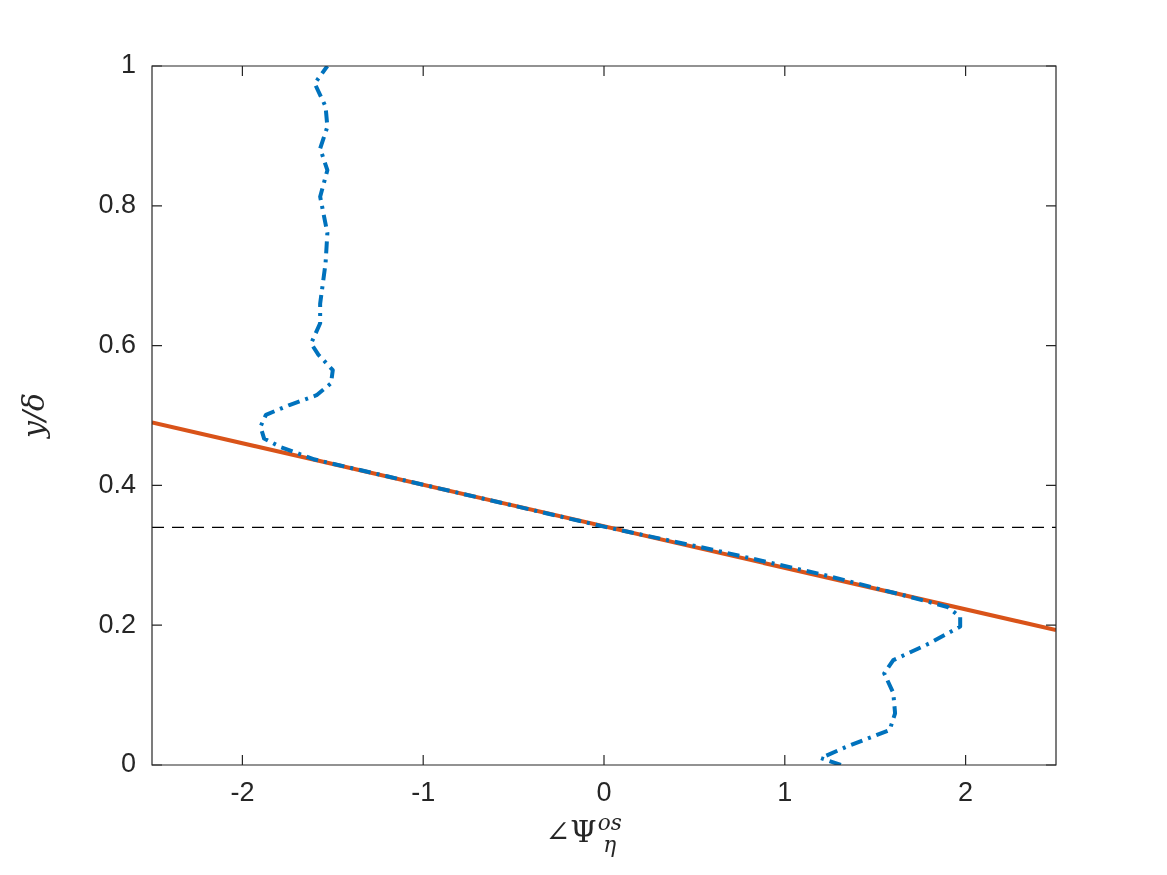 This screenshot has width=1167, height=875. Describe the element at coordinates (604, 791) in the screenshot. I see `x-tick-label: 0` at that location.